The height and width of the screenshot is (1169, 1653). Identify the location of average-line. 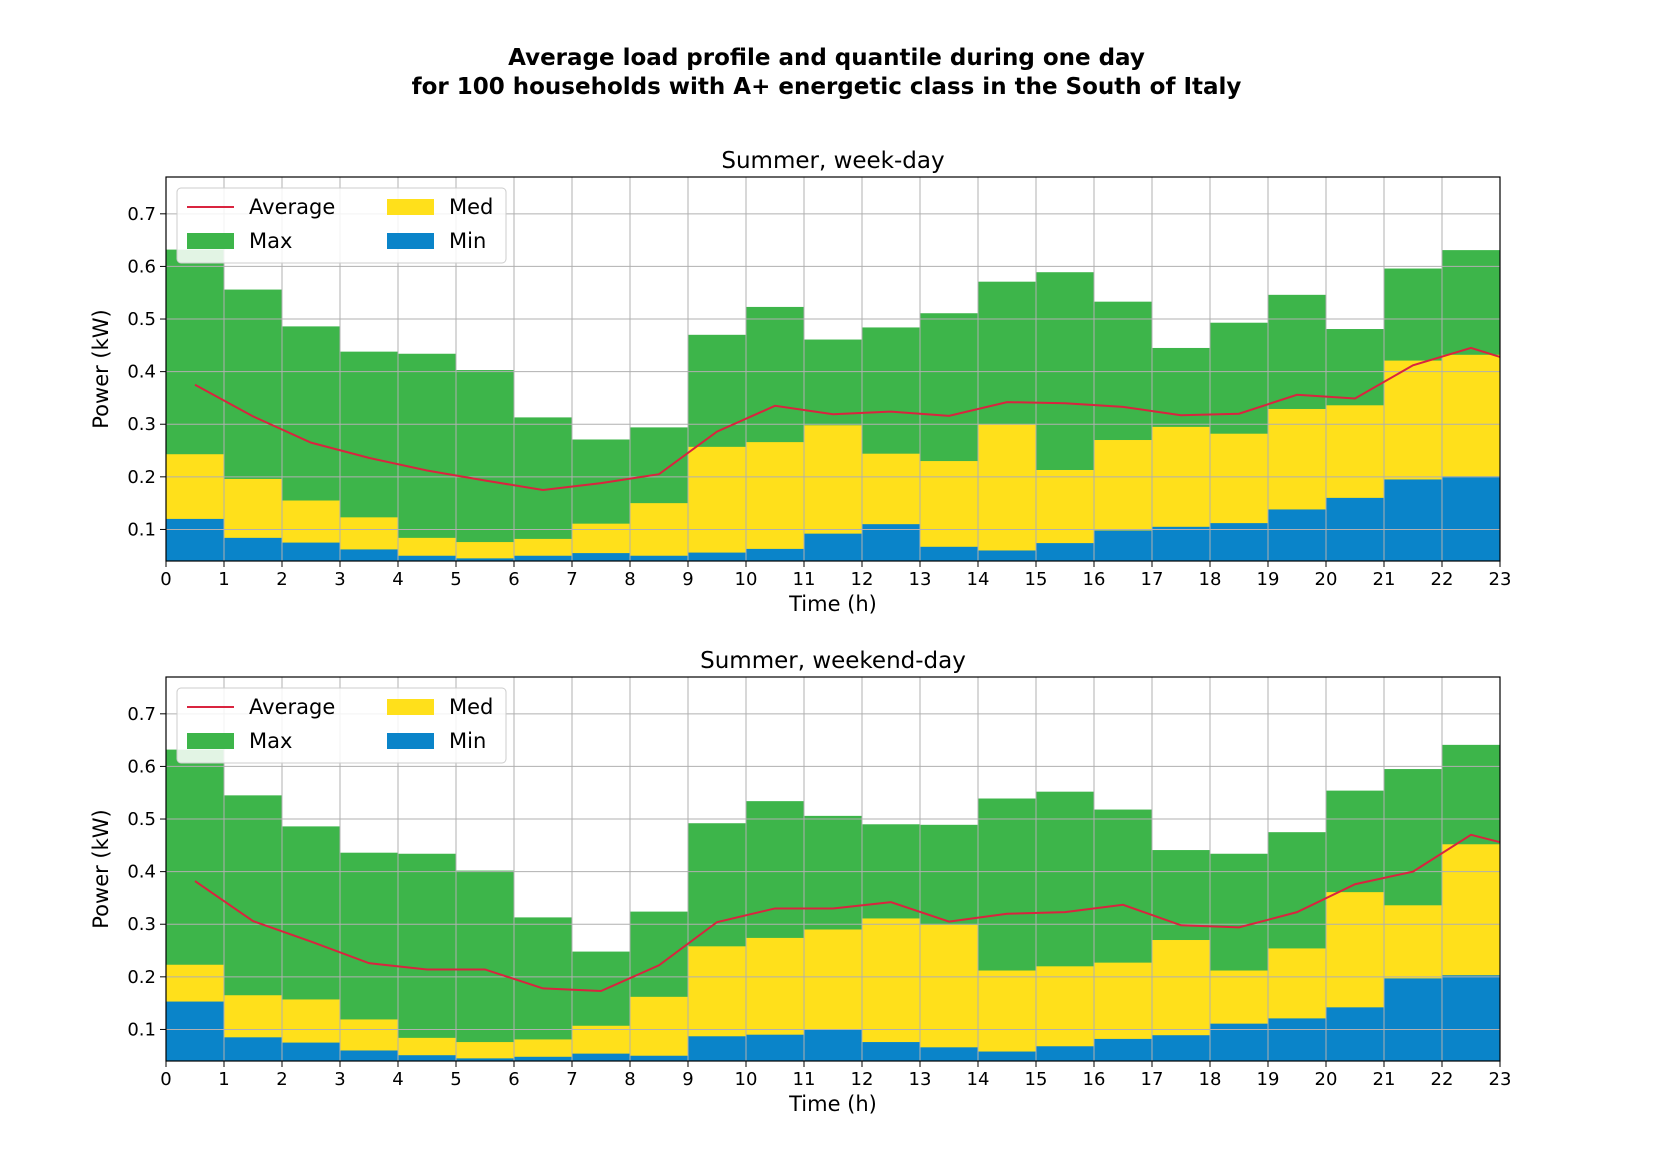
(847, 418).